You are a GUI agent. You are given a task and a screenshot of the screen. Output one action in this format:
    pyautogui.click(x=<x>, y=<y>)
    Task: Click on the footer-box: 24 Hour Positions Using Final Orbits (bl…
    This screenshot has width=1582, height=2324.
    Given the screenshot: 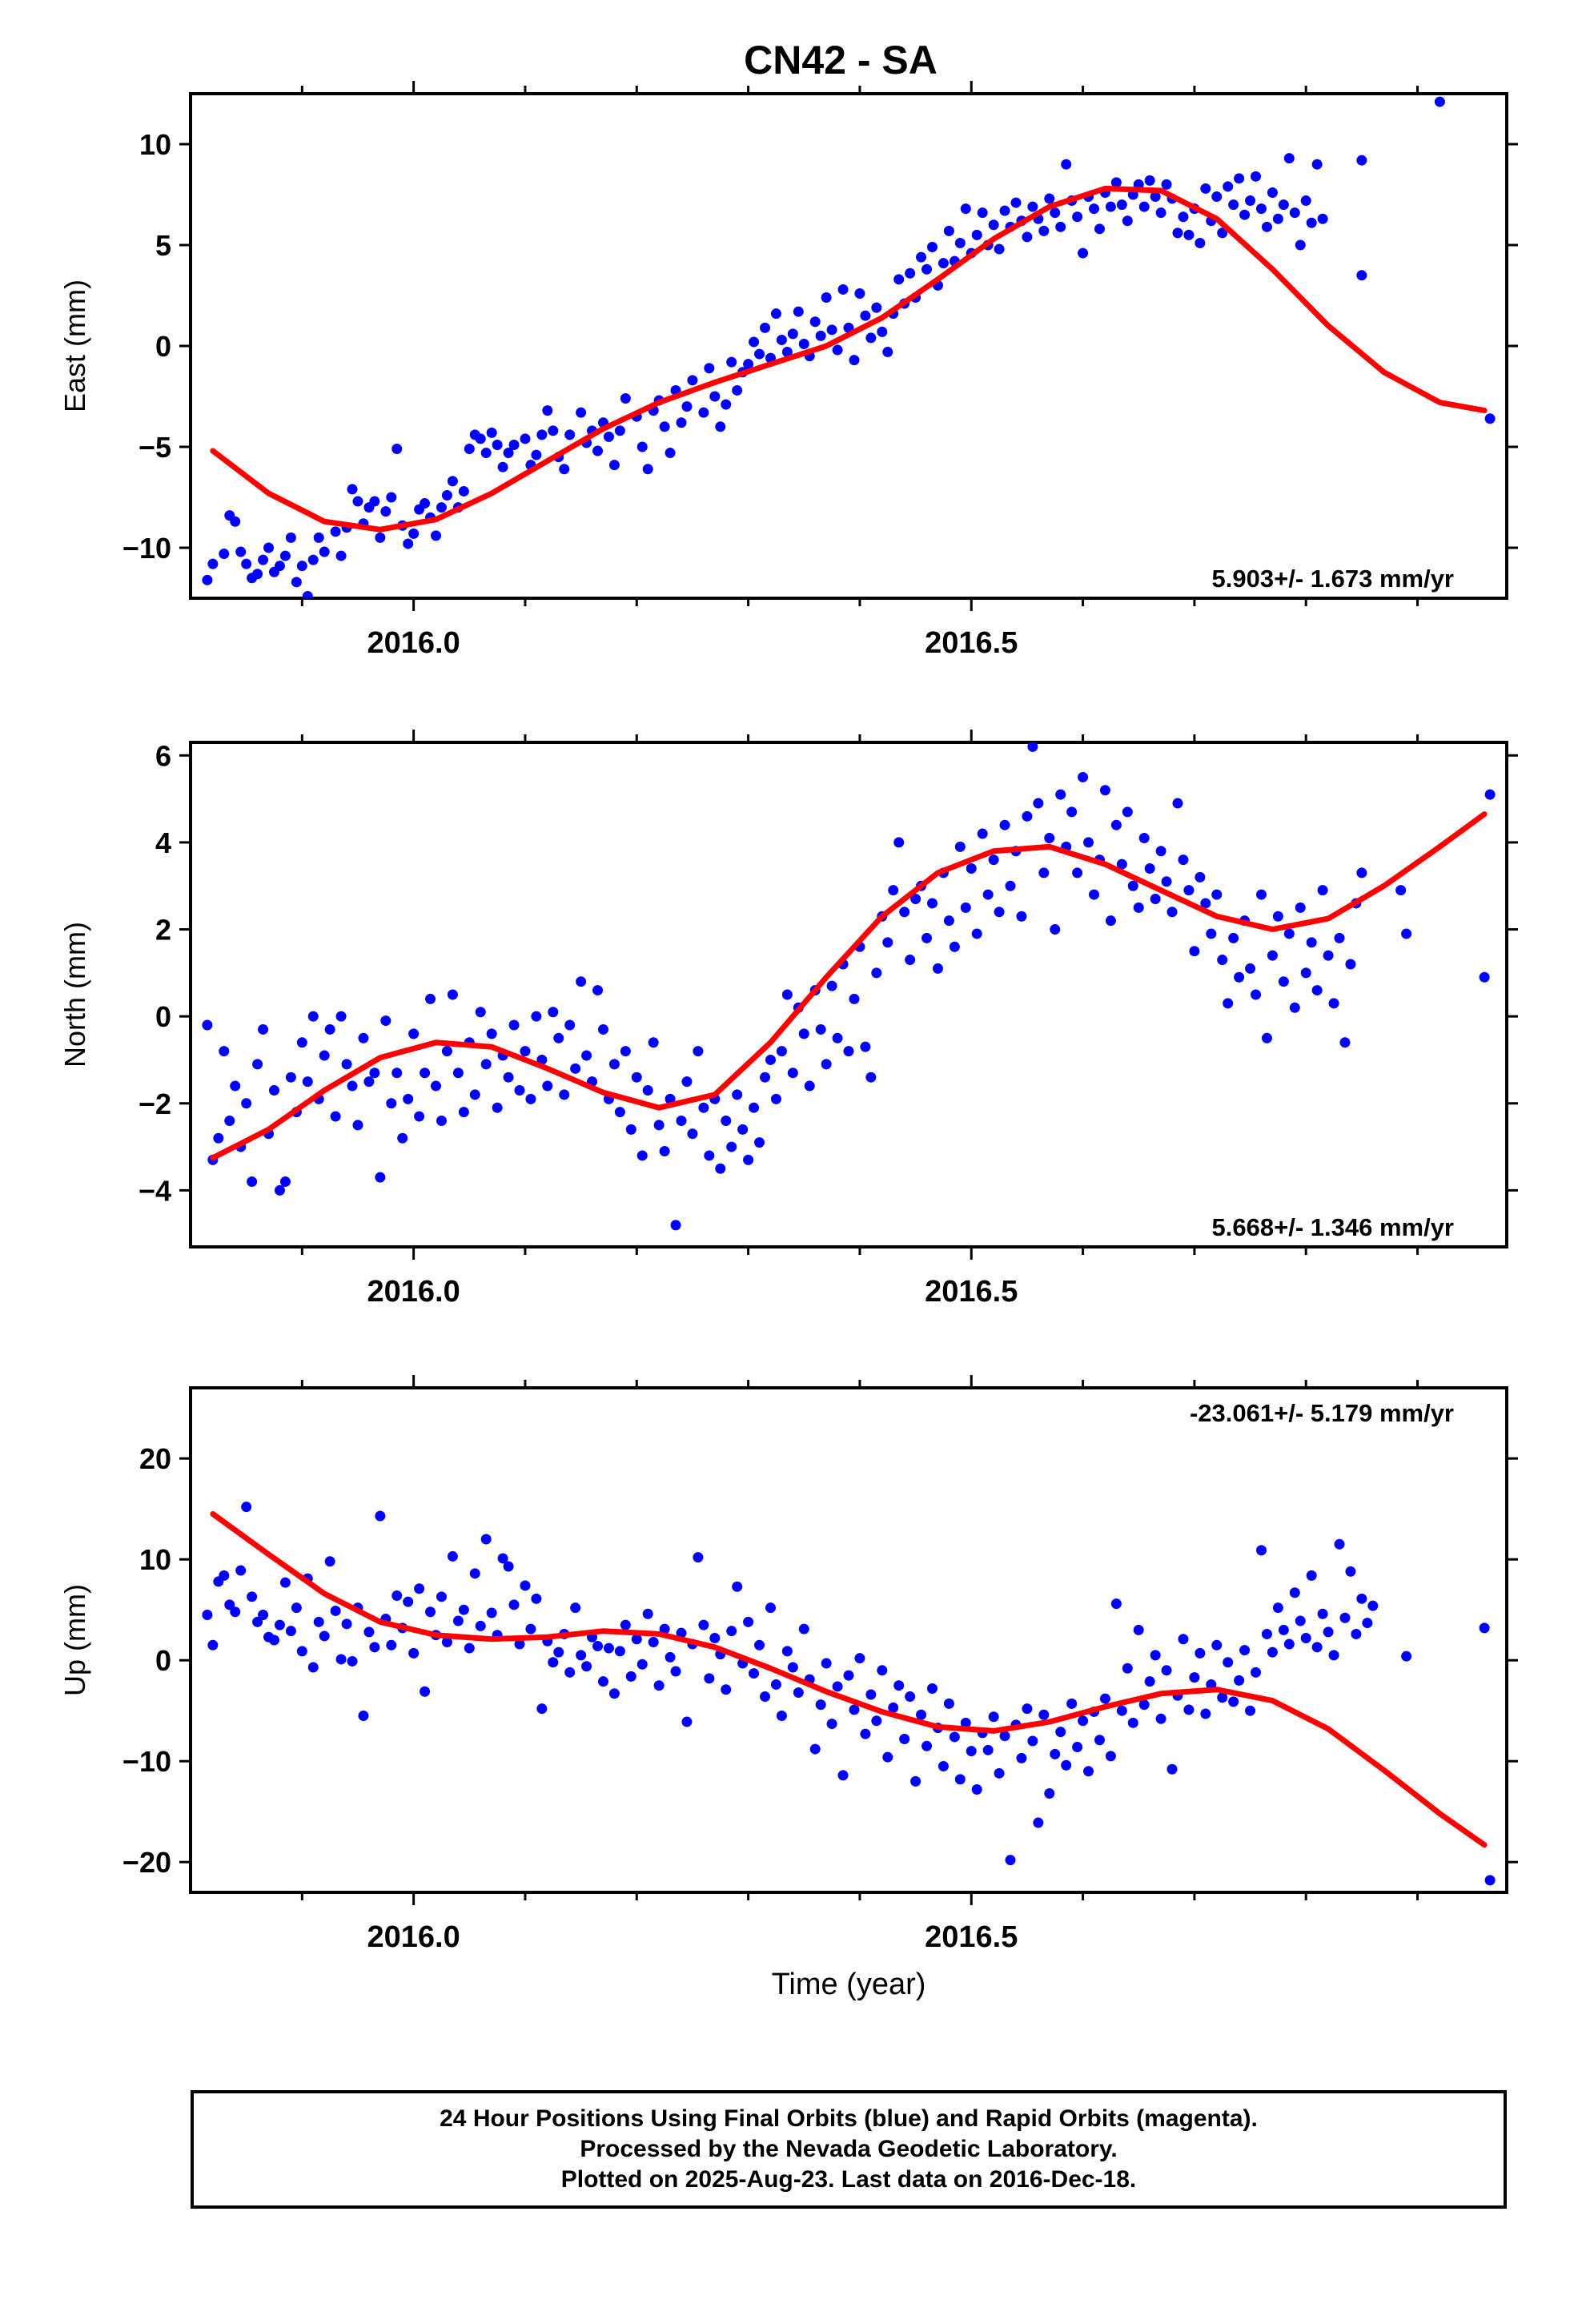 What is the action you would take?
    pyautogui.click(x=849, y=2150)
    